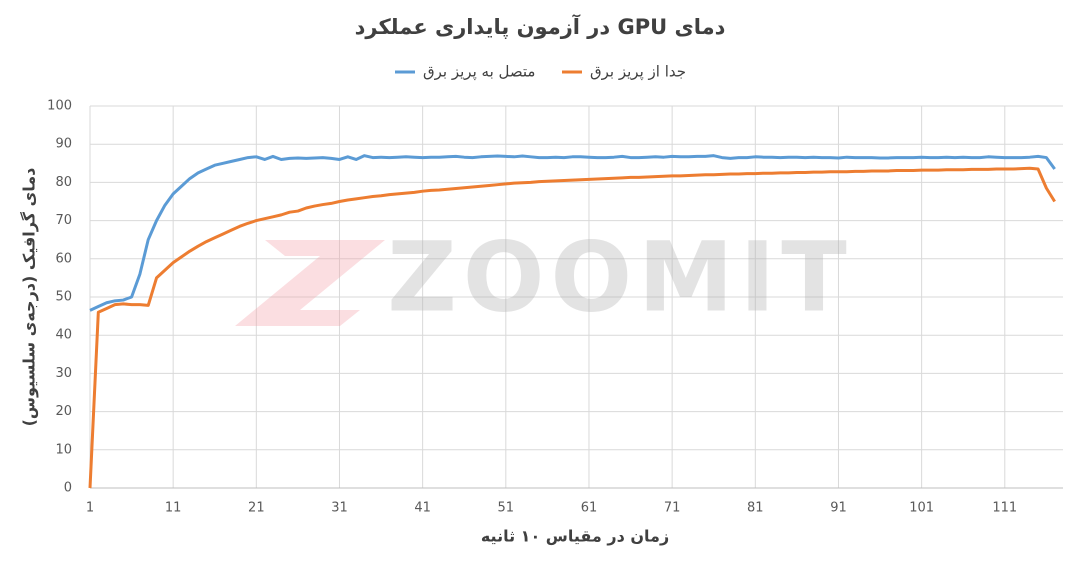 This screenshot has height=564, width=1080. Describe the element at coordinates (256, 508) in the screenshot. I see `x-tick-label: 21` at that location.